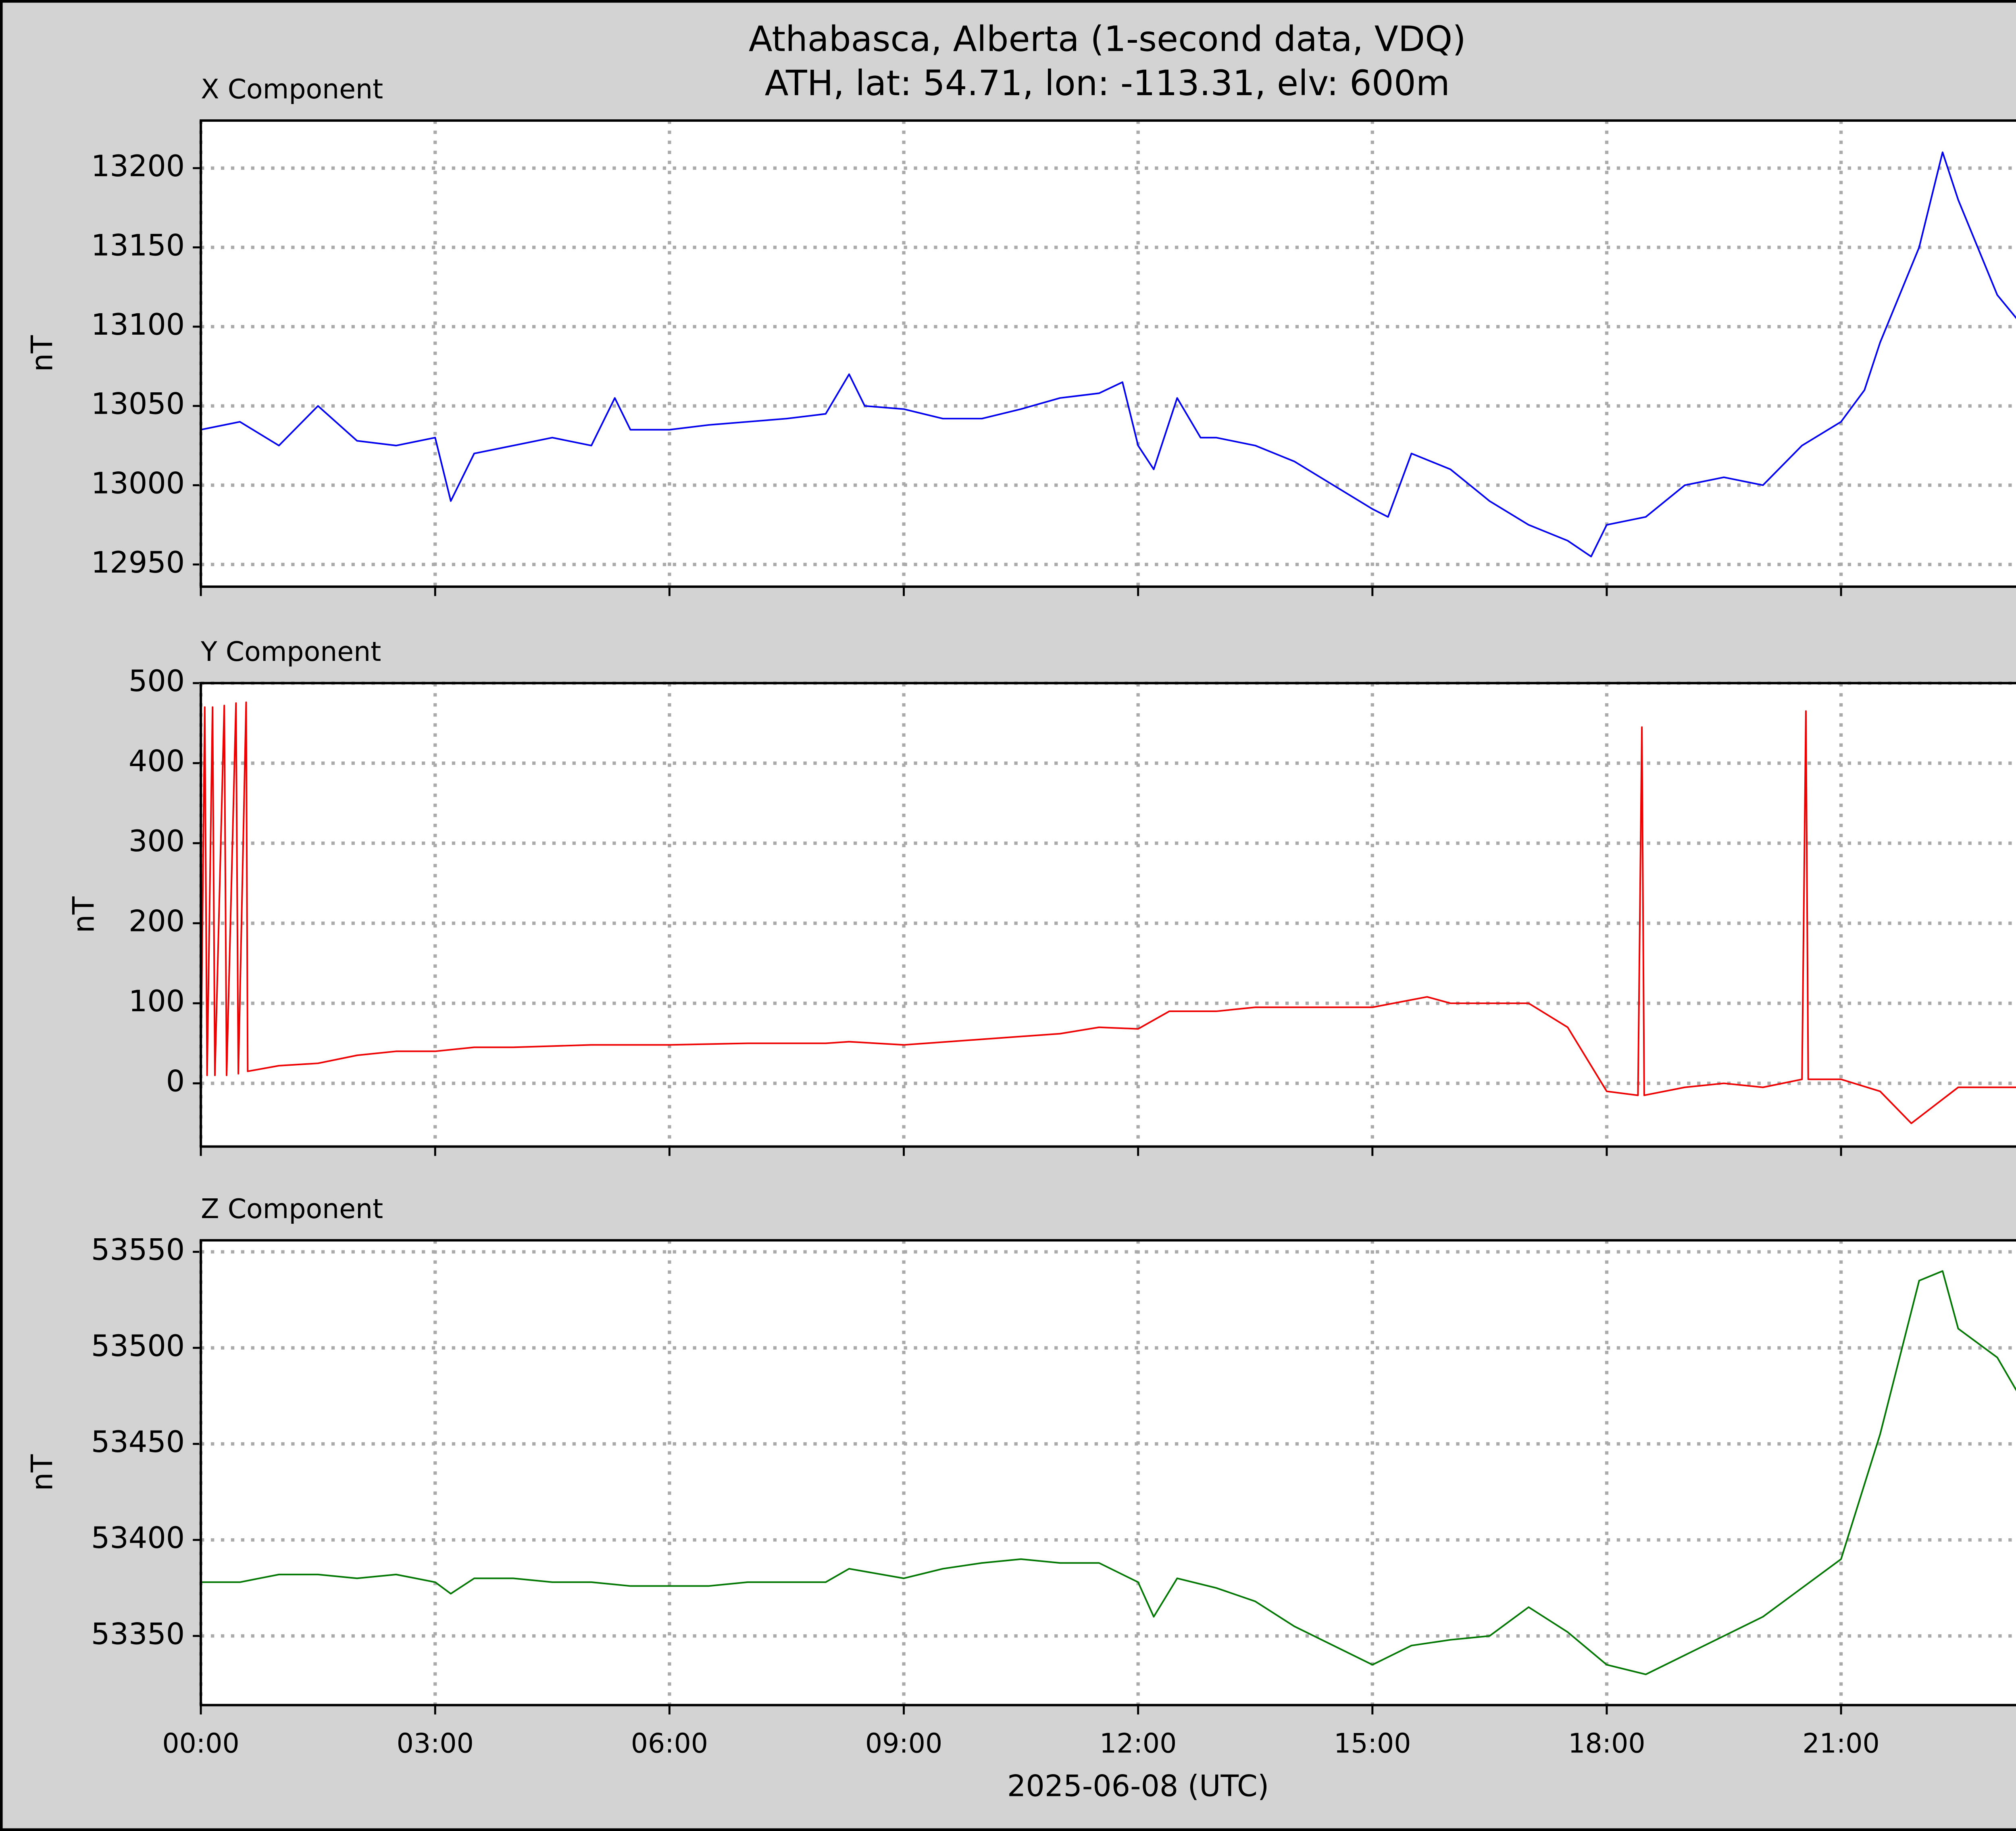  What do you see at coordinates (157, 1001) in the screenshot?
I see `y-tick-label: 100` at bounding box center [157, 1001].